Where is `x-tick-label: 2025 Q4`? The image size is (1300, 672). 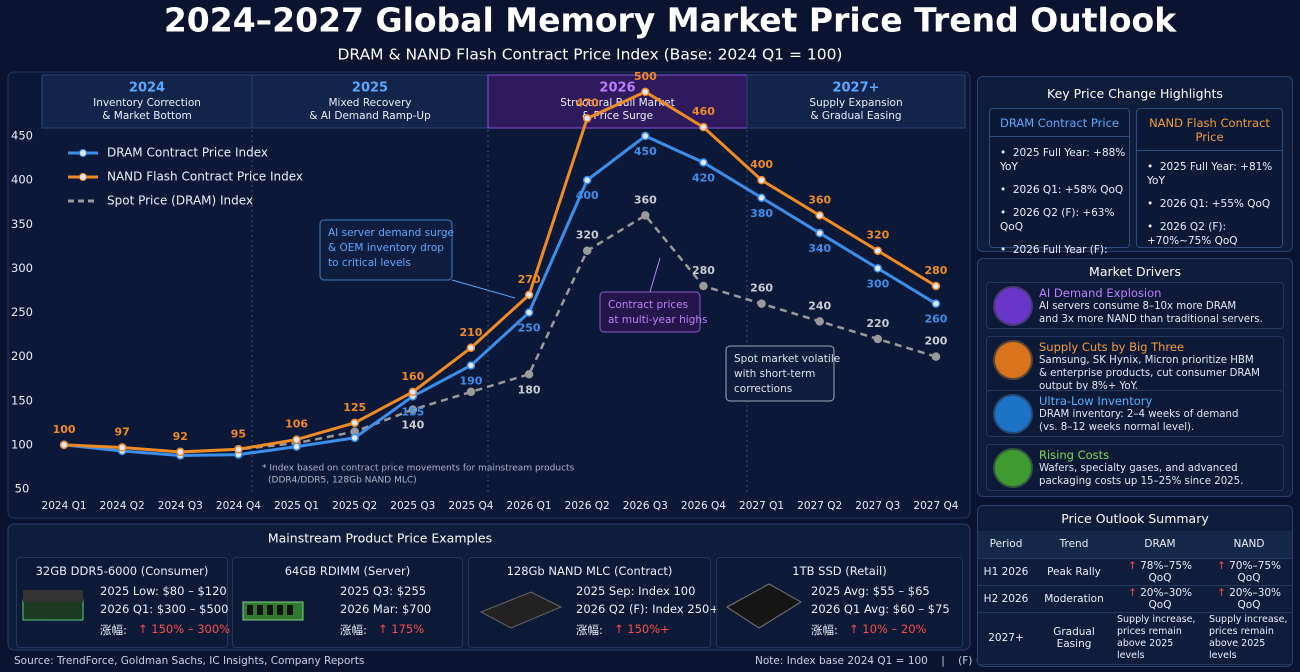 x-tick-label: 2025 Q4 is located at coordinates (470, 506).